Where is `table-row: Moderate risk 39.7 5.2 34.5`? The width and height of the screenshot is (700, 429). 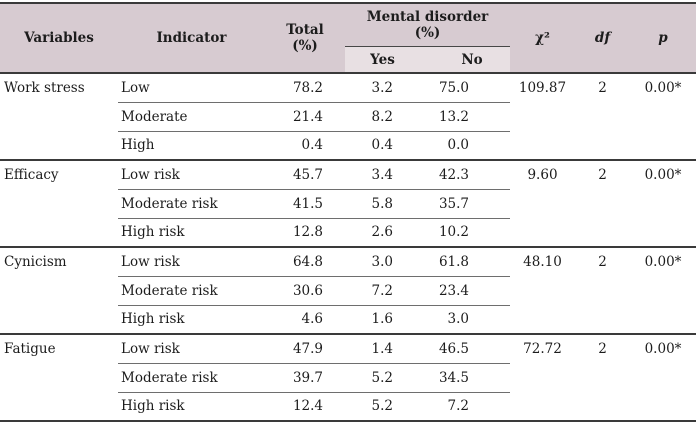
table-row: Moderate risk 39.7 5.2 34.5 is located at coordinates (348, 378).